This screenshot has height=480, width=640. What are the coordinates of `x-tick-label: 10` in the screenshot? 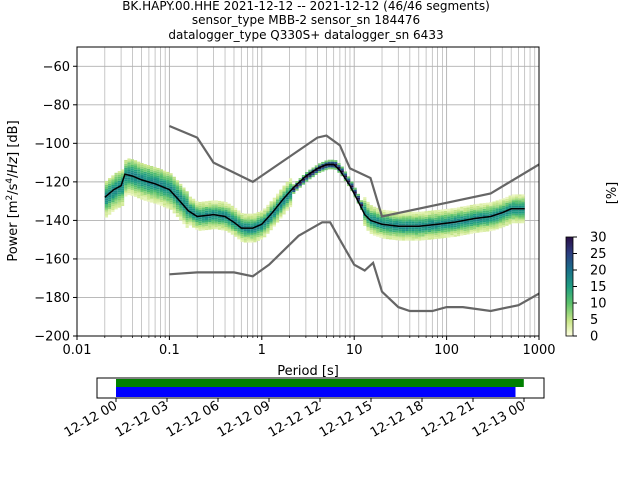 It's located at (354, 350).